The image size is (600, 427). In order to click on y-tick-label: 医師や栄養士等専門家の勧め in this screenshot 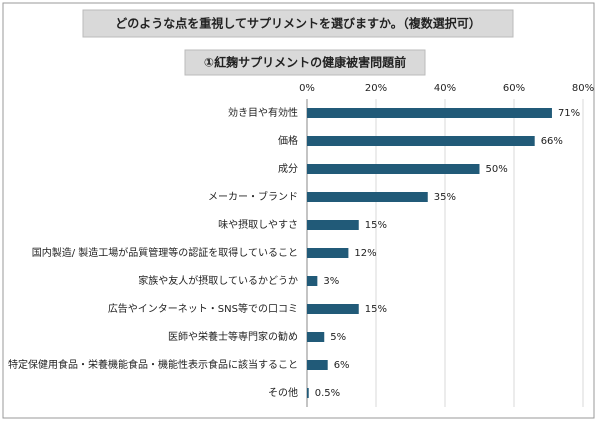, I will do `click(233, 336)`.